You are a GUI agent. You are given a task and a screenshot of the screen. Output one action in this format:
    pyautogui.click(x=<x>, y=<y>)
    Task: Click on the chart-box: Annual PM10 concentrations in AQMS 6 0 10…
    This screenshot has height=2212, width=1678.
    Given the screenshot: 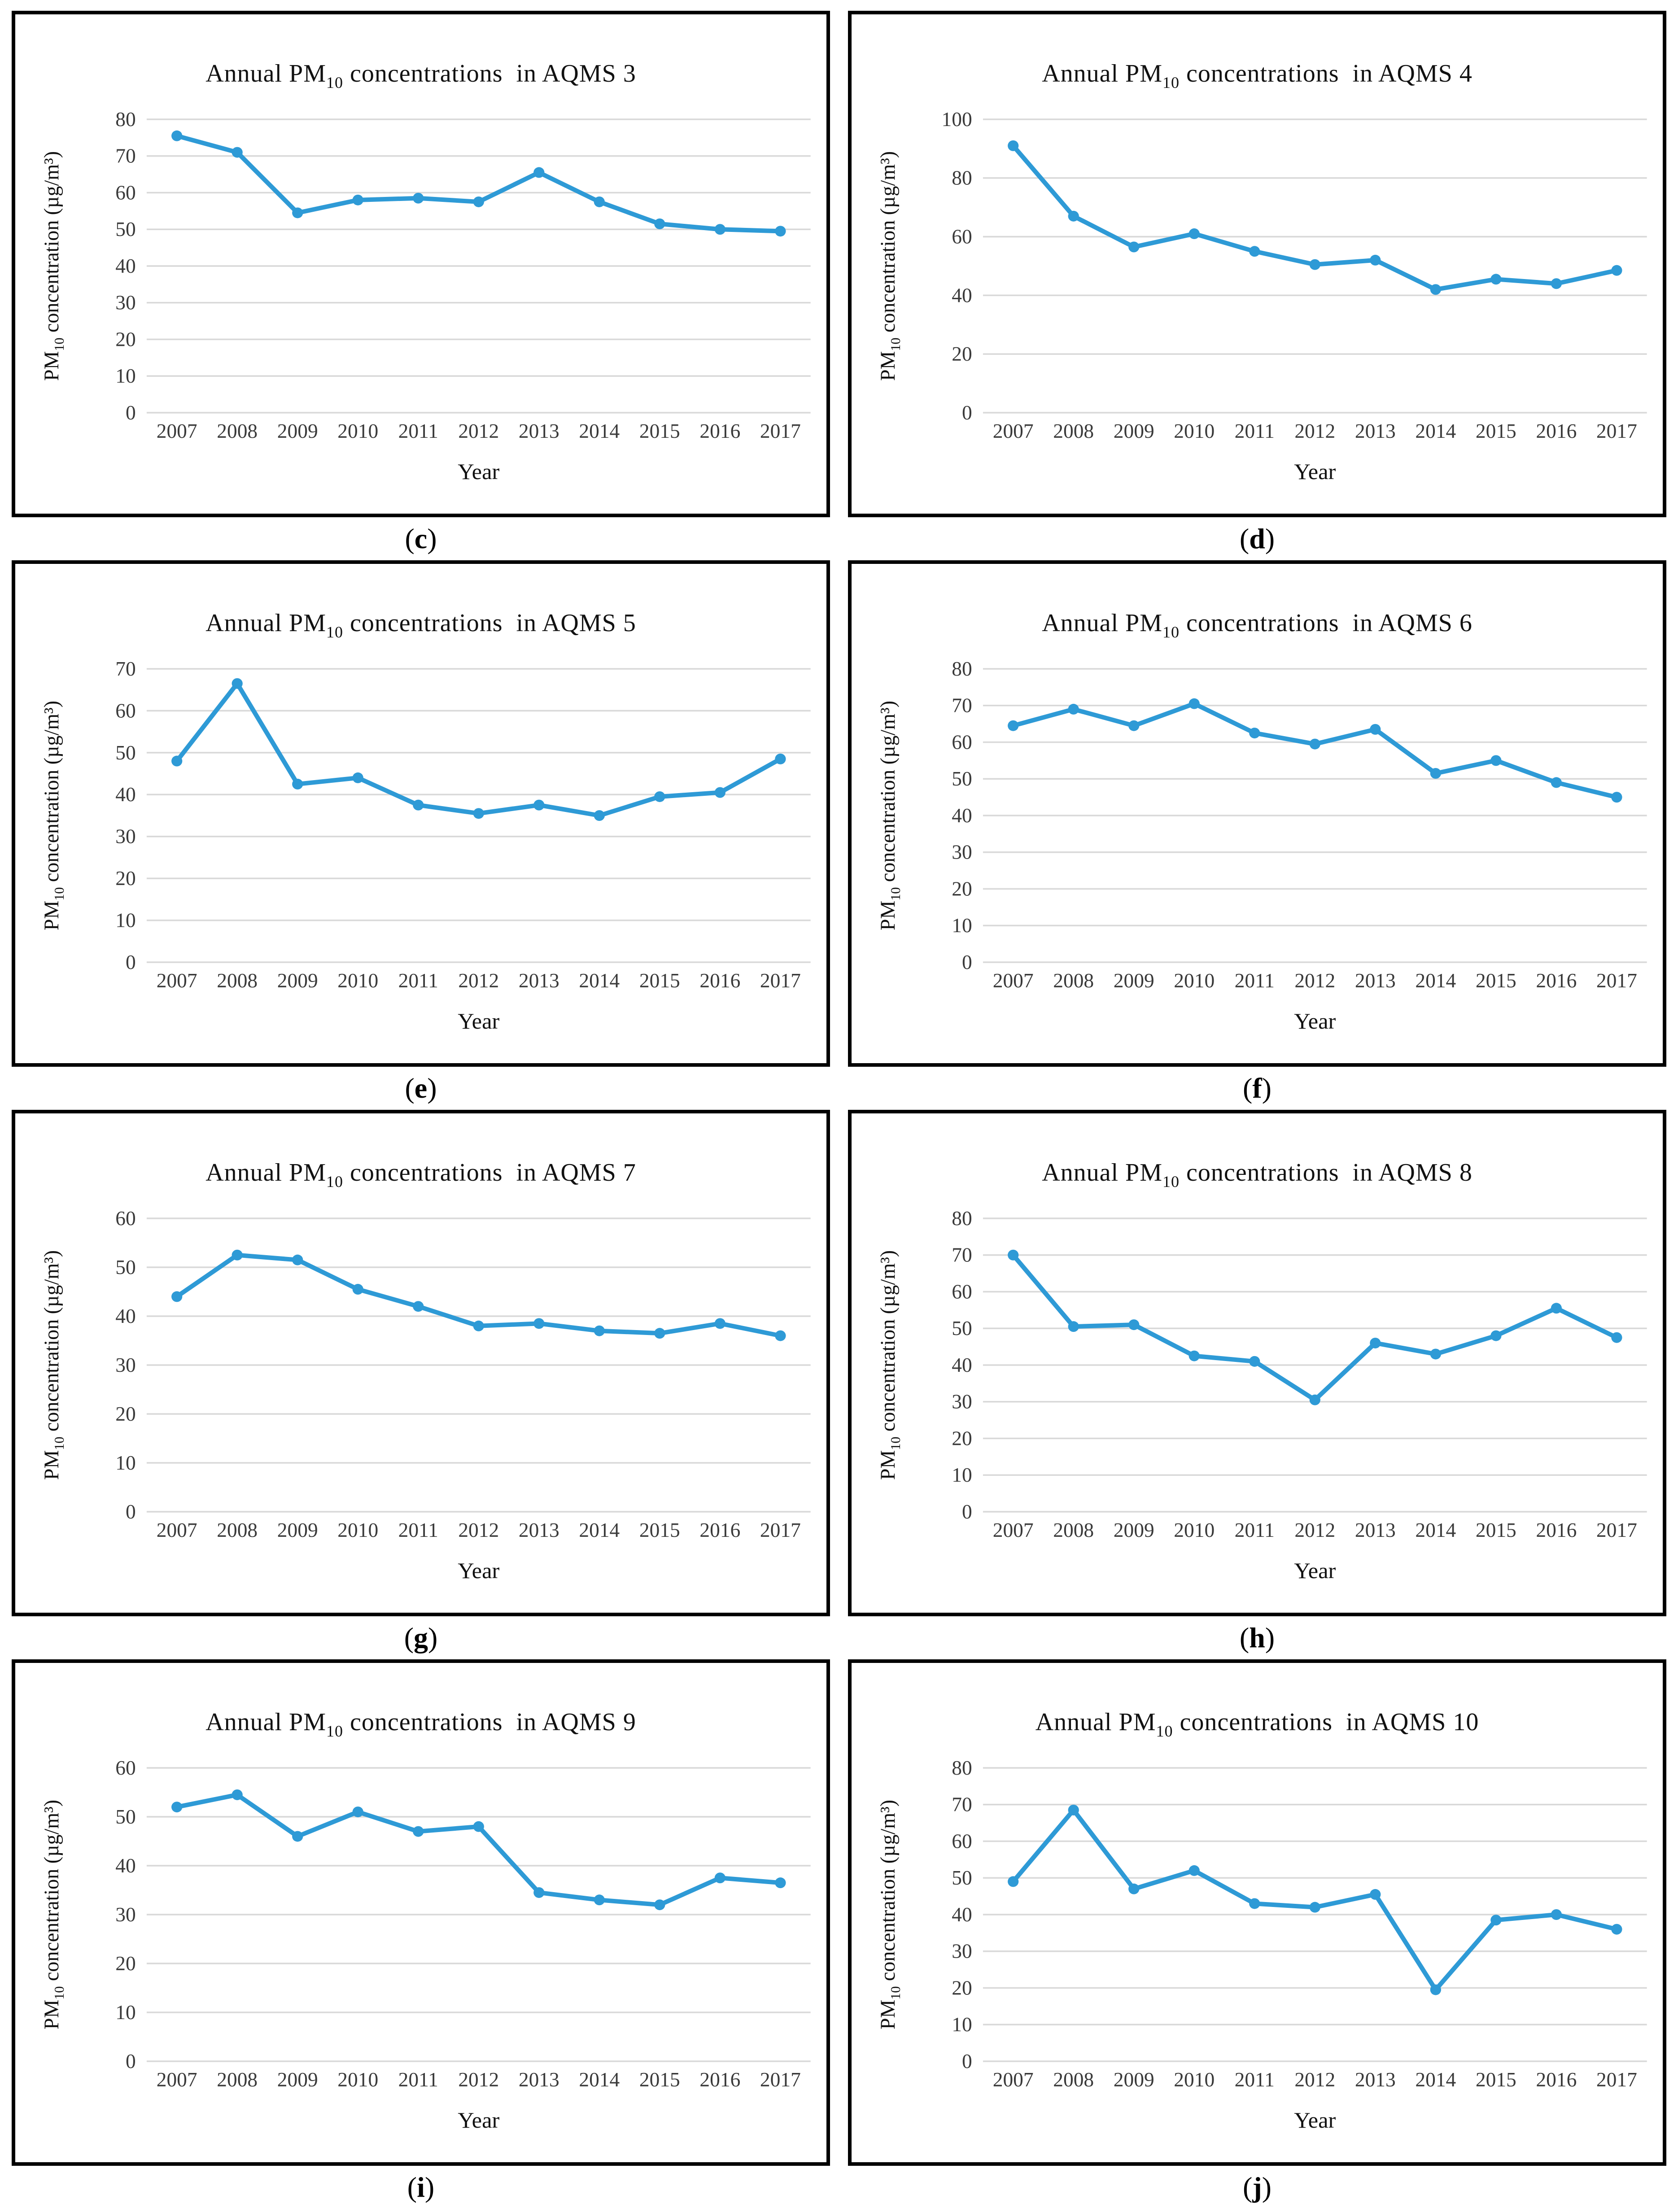 What is the action you would take?
    pyautogui.click(x=1257, y=813)
    